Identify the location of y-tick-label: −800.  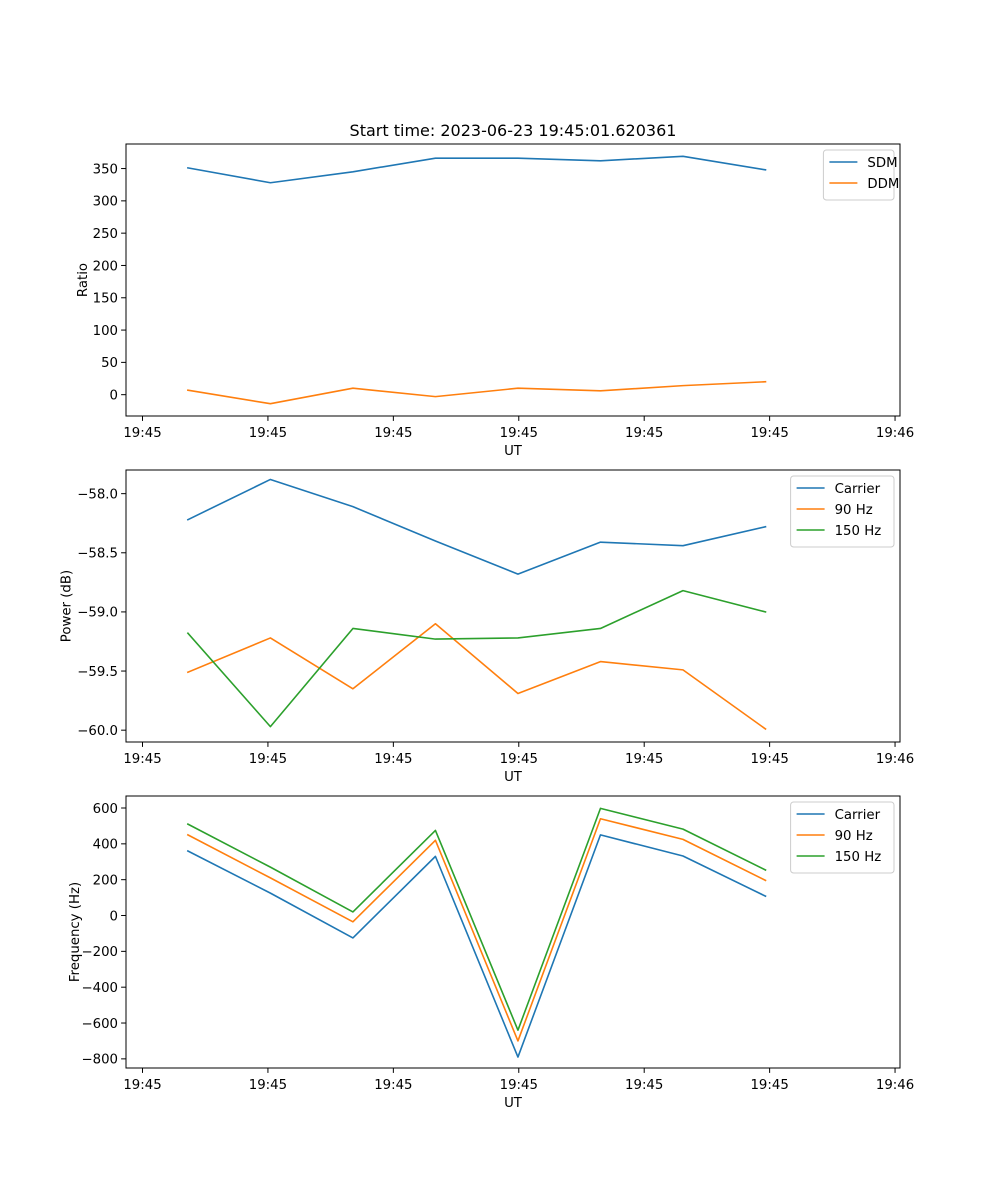
(99, 1060).